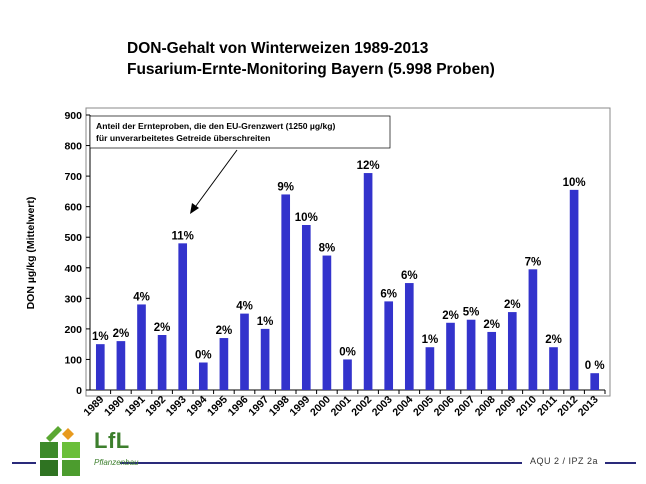 The image size is (646, 484). Describe the element at coordinates (553, 368) in the screenshot. I see `bar-2011` at that location.